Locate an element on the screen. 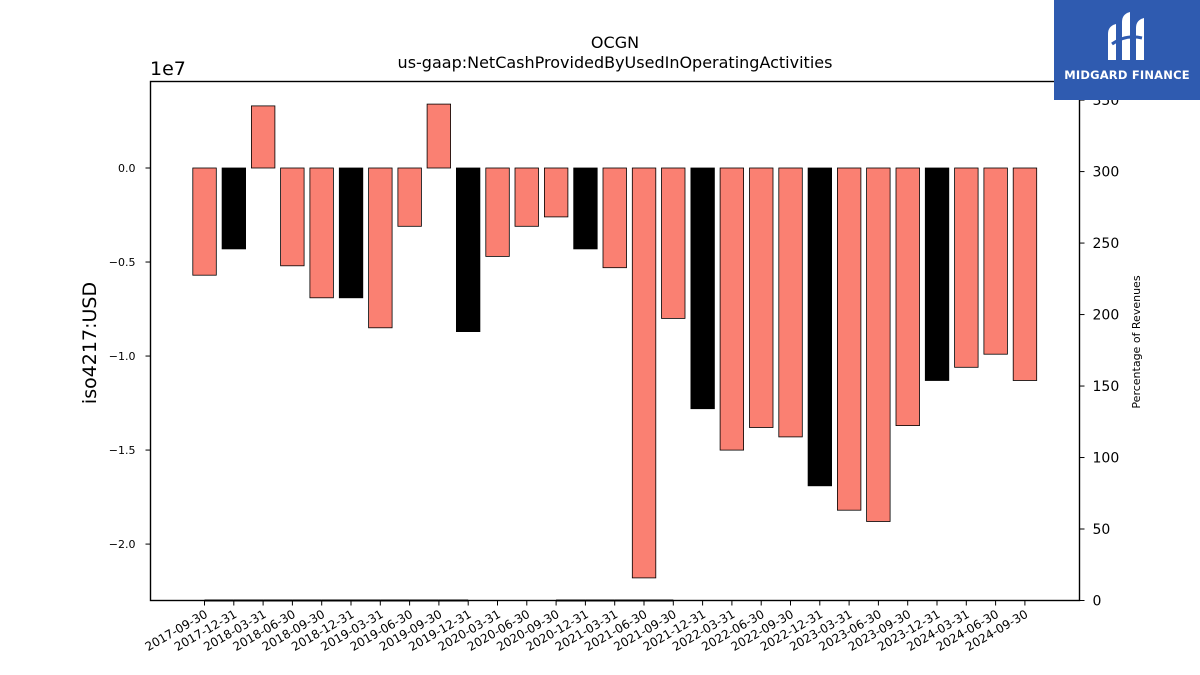 Image resolution: width=1200 pixels, height=675 pixels. y2-tick-label: 100 is located at coordinates (1106, 459).